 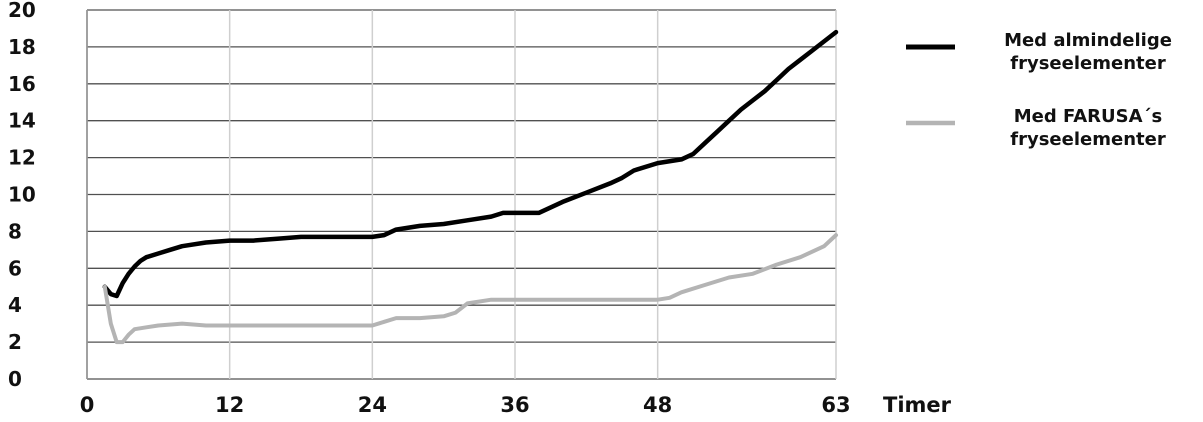 What do you see at coordinates (657, 405) in the screenshot?
I see `x-tick-label: 48` at bounding box center [657, 405].